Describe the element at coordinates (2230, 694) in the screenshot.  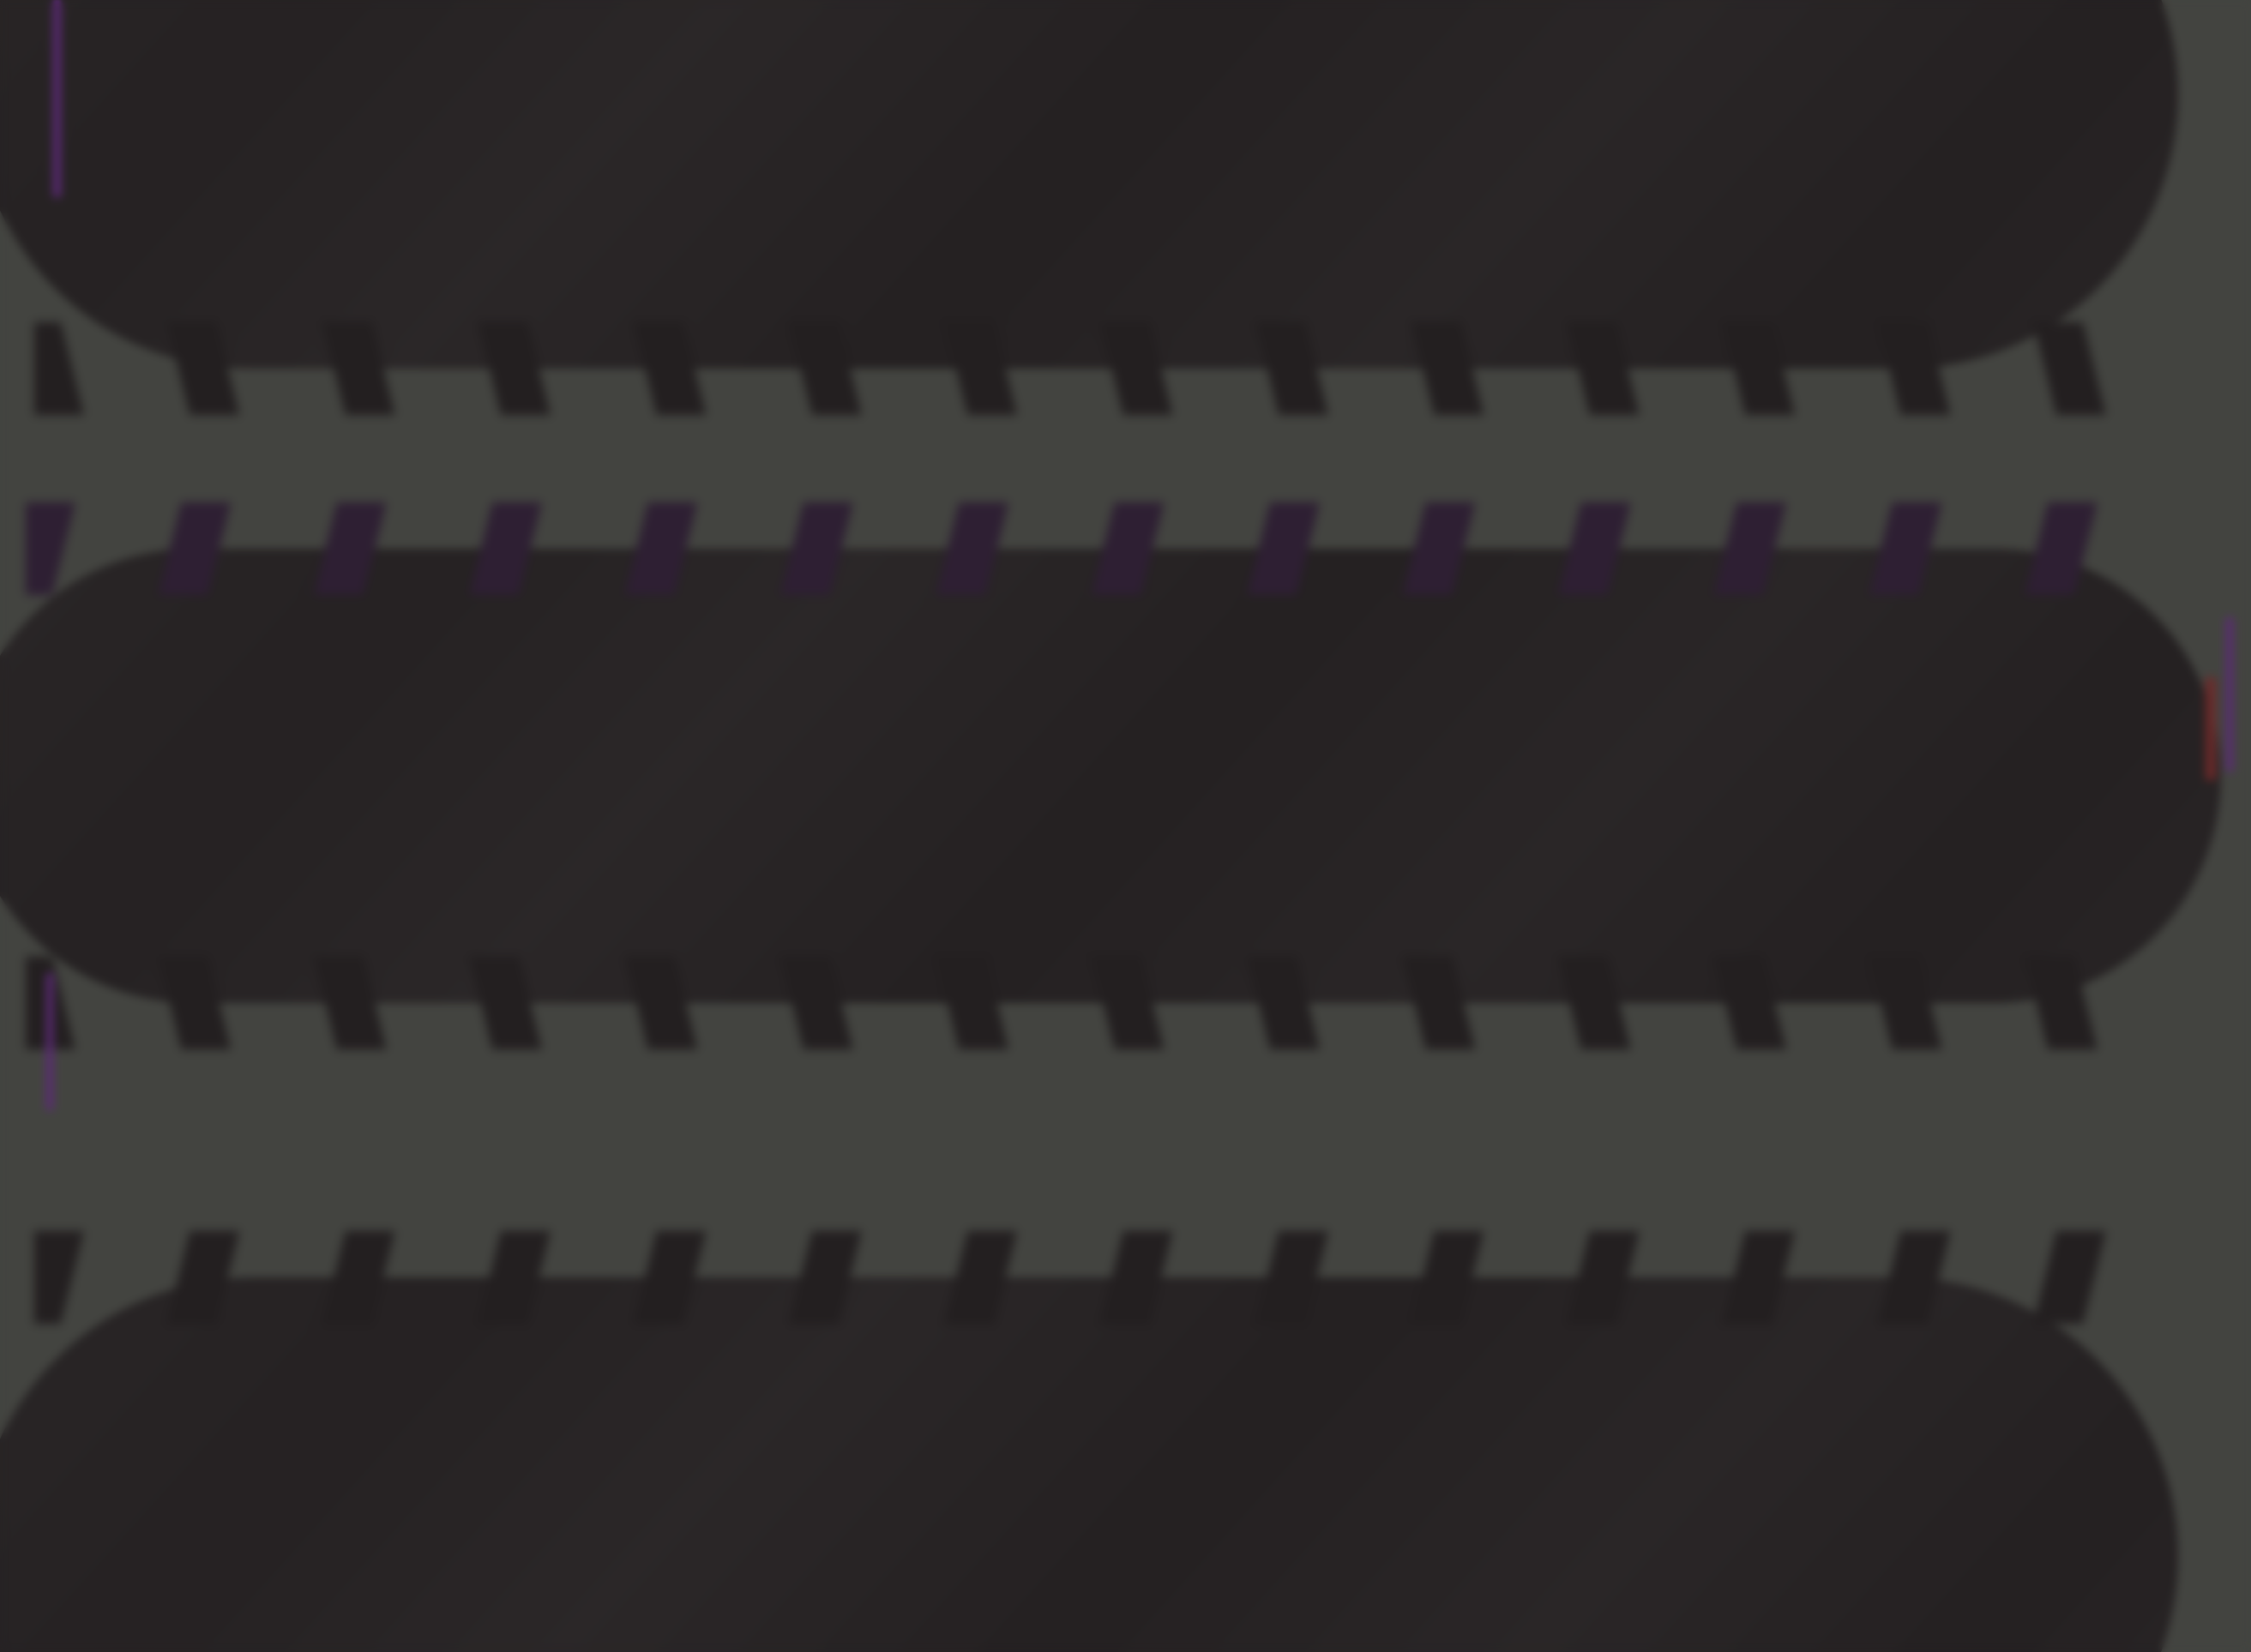
I see `chromatic-fringe-middle-right` at that location.